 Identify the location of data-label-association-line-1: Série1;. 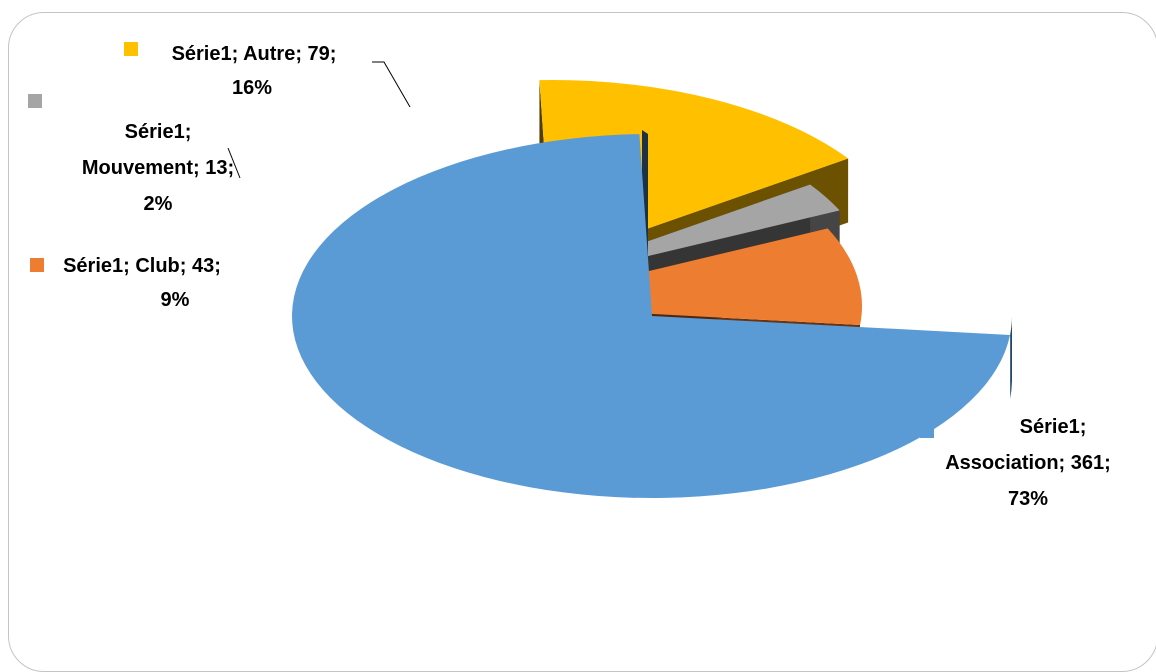
(1053, 427).